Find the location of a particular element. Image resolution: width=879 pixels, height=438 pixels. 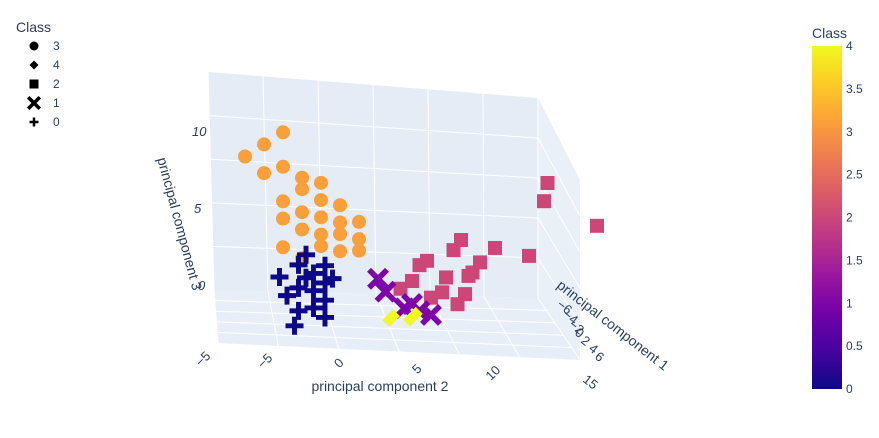

colorbar-tick-label: 1 is located at coordinates (849, 303).